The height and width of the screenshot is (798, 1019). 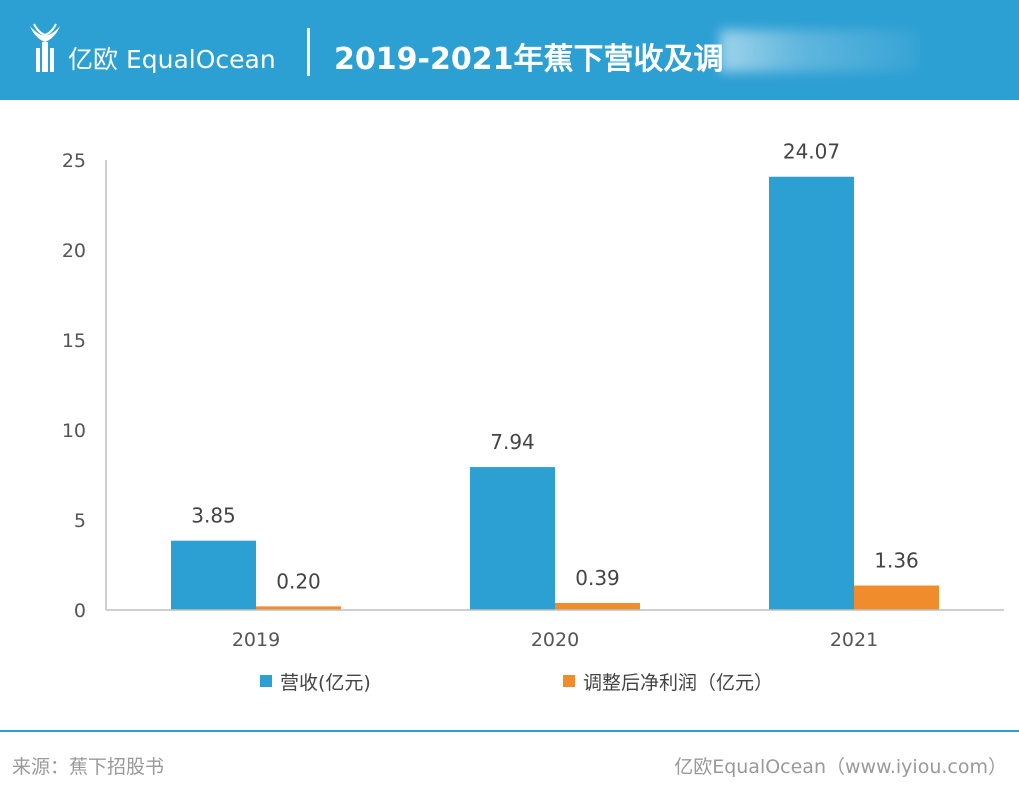 What do you see at coordinates (512, 442) in the screenshot?
I see `data-label-revenue-2020: 7.94` at bounding box center [512, 442].